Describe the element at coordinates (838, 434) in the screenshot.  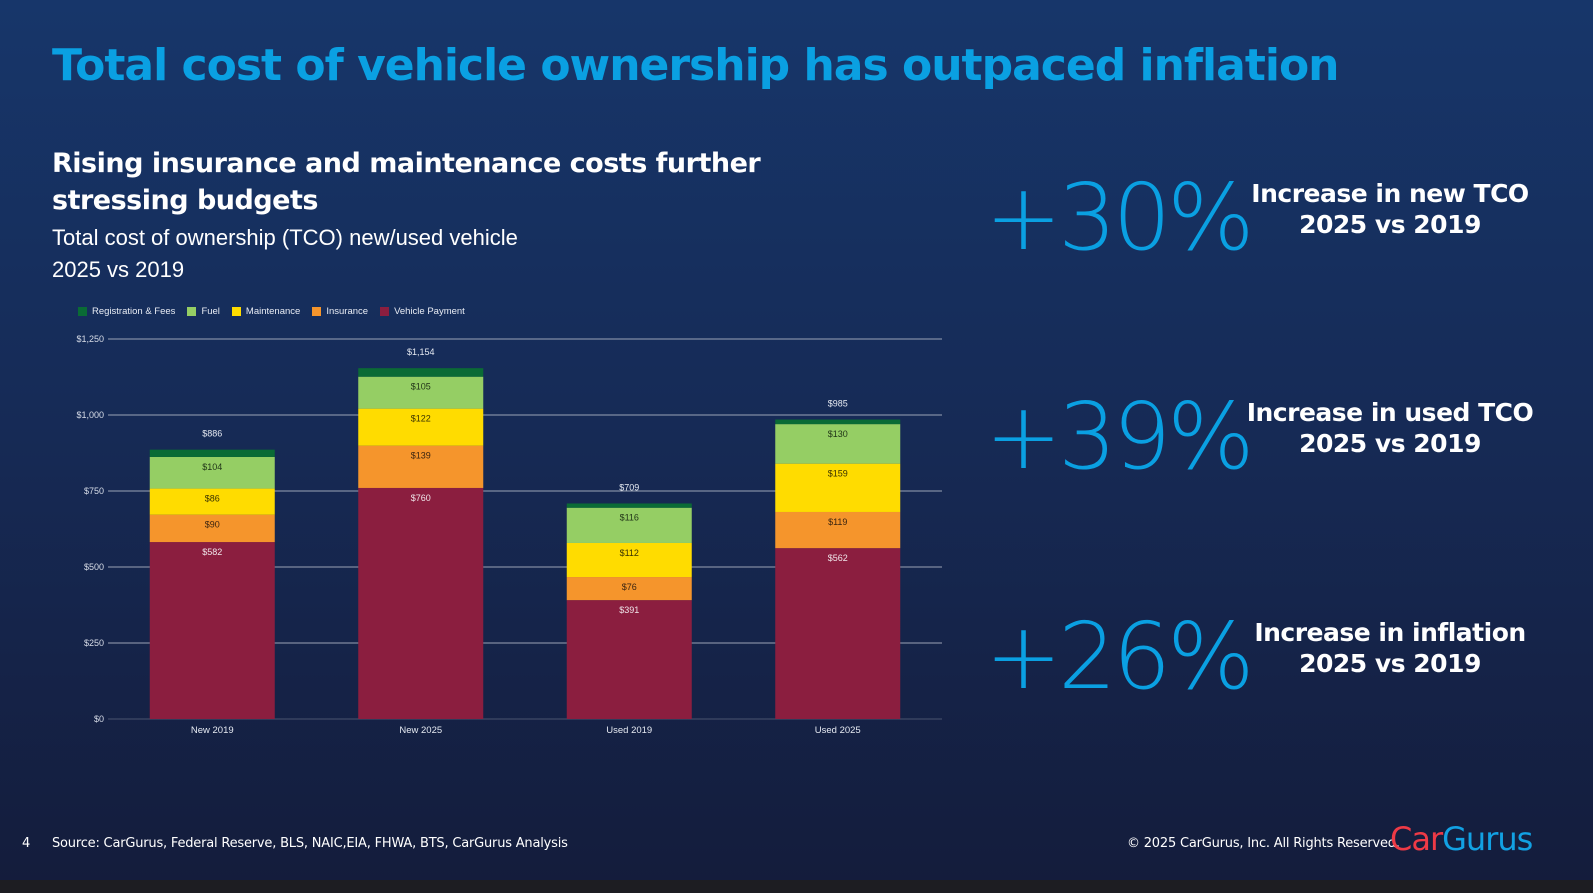
I see `segment-data-label: $130` at that location.